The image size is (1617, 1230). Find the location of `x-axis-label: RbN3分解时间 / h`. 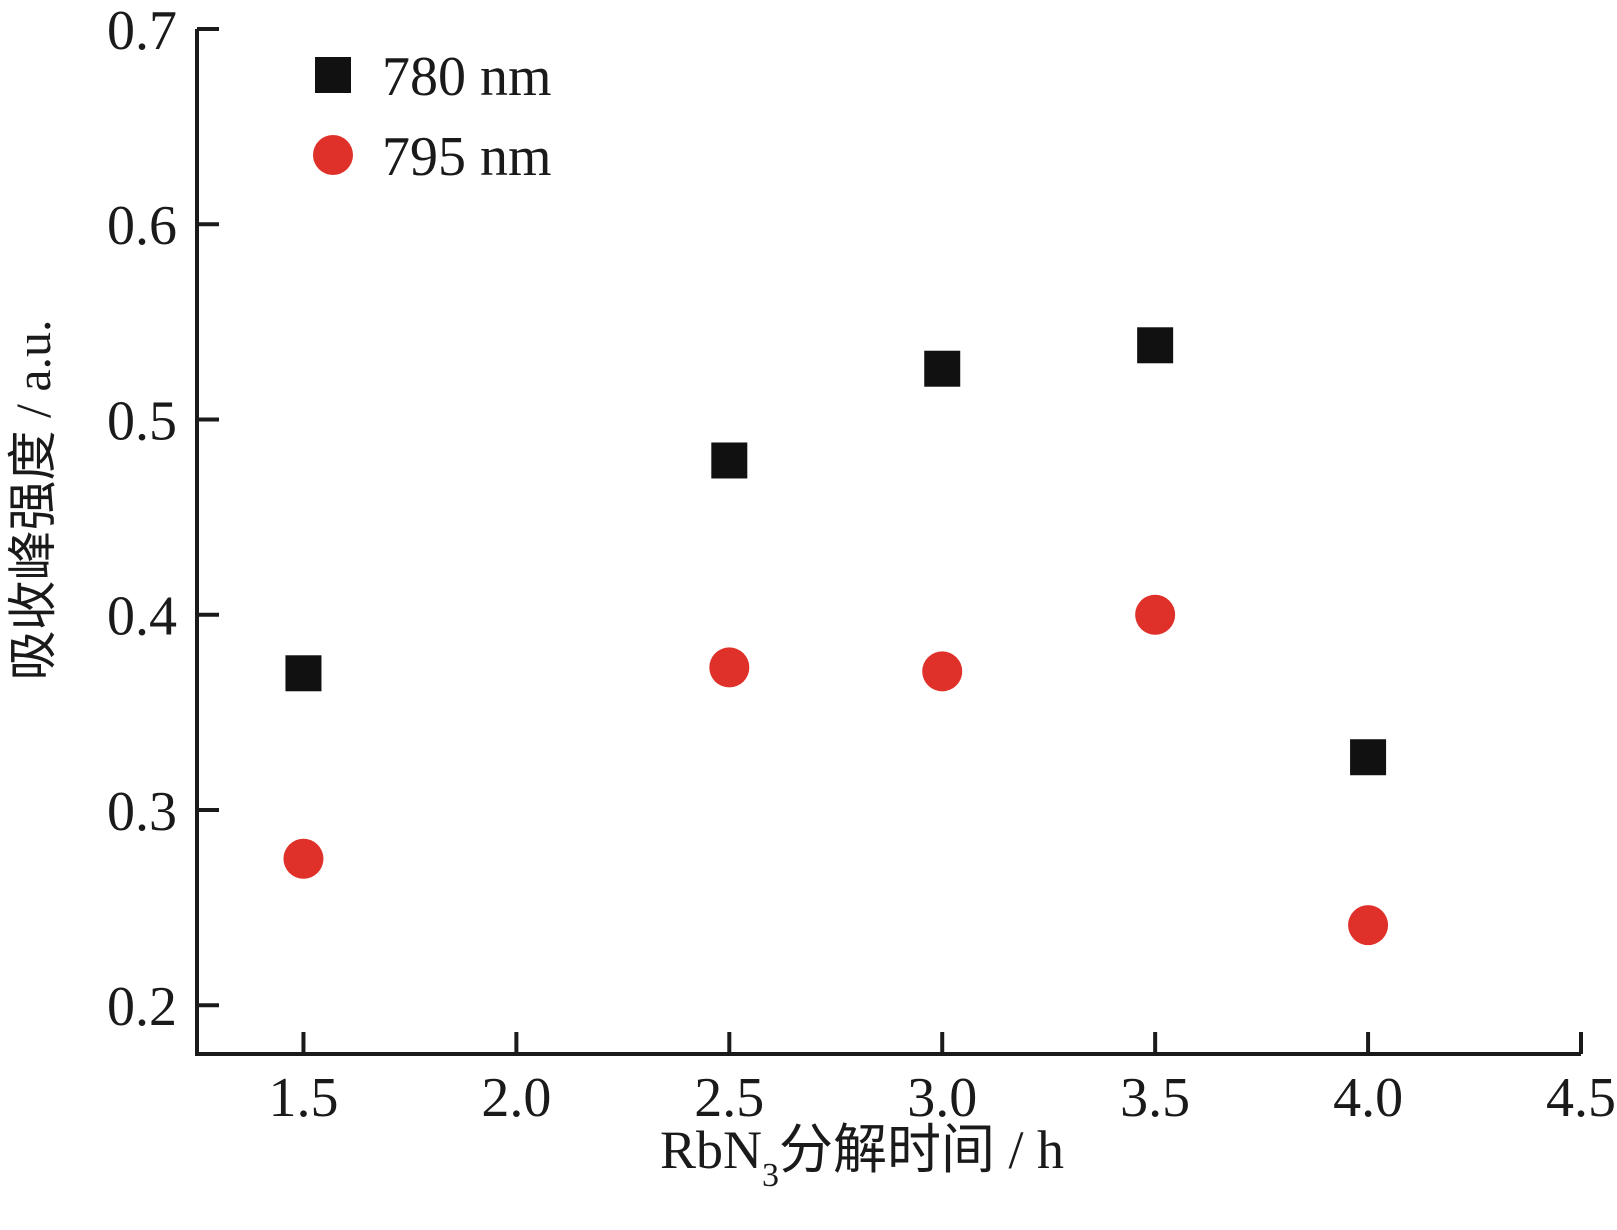

x-axis-label: RbN3分解时间 / h is located at coordinates (862, 1157).